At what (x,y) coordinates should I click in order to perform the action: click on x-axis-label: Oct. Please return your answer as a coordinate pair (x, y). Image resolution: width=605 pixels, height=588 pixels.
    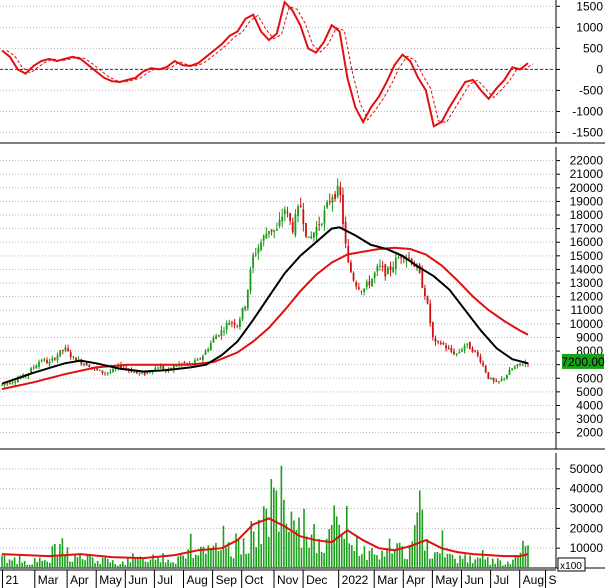
    Looking at the image, I should click on (254, 580).